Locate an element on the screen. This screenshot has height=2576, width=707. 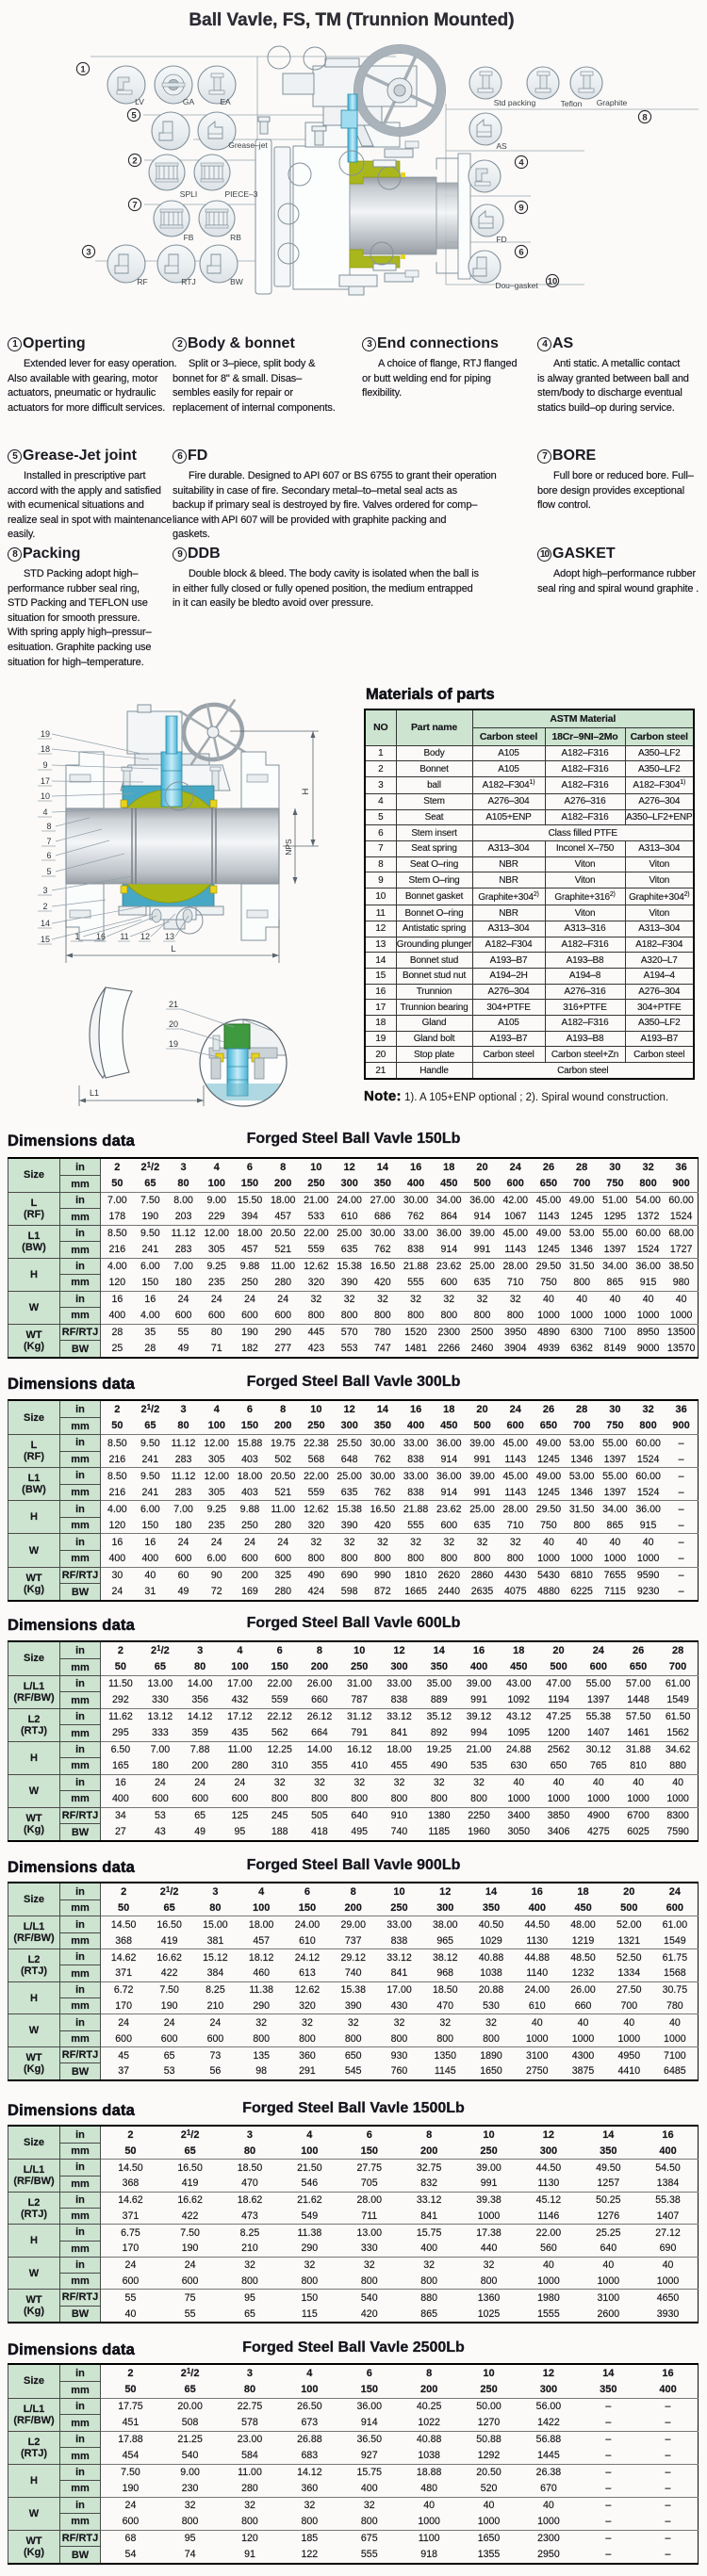
svg-text: 11 is located at coordinates (124, 936).